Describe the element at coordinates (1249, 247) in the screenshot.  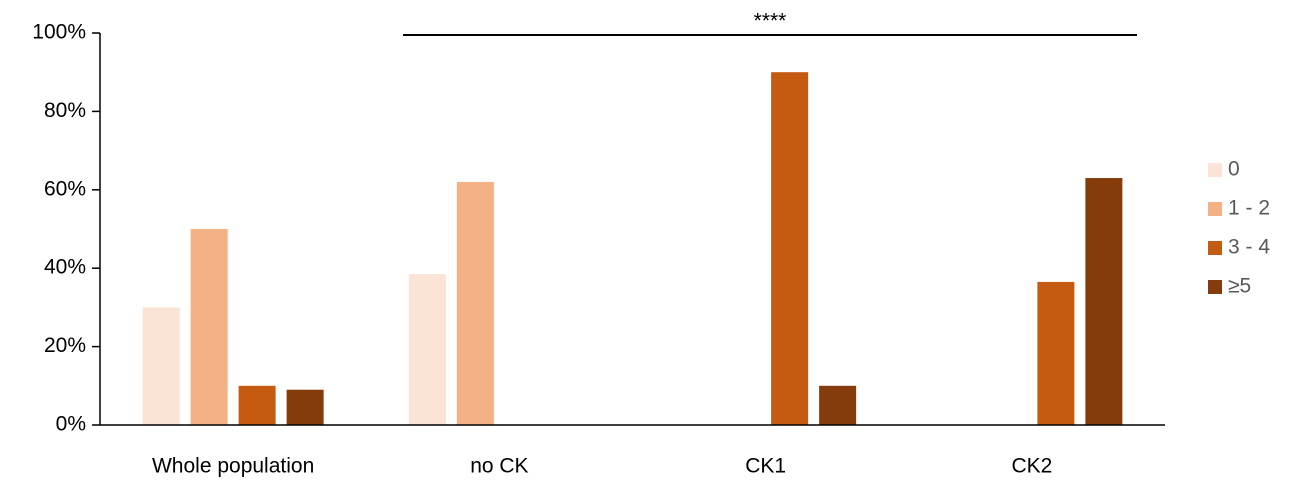
I see `legend-label: 3 - 4` at that location.